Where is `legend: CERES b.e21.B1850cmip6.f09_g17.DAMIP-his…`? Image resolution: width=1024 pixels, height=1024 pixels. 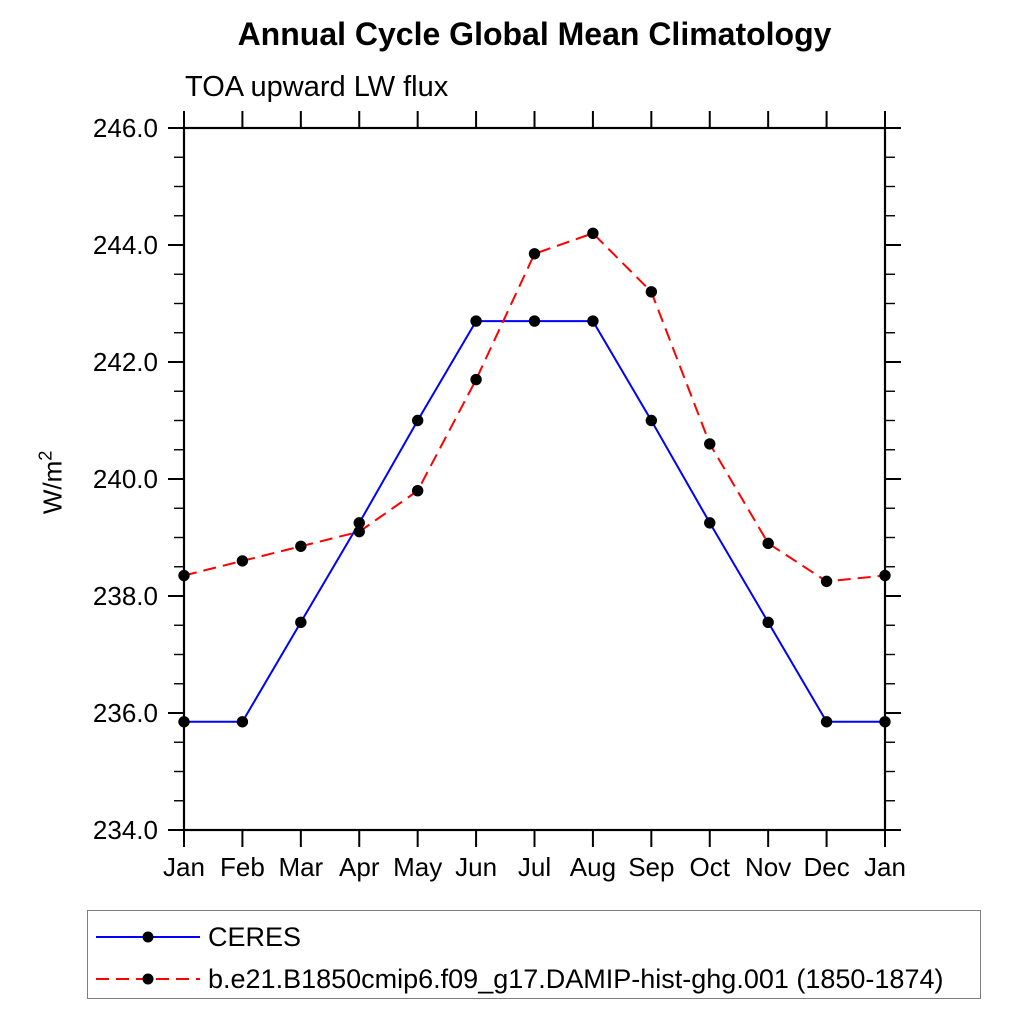 legend: CERES b.e21.B1850cmip6.f09_g17.DAMIP-his… is located at coordinates (534, 954).